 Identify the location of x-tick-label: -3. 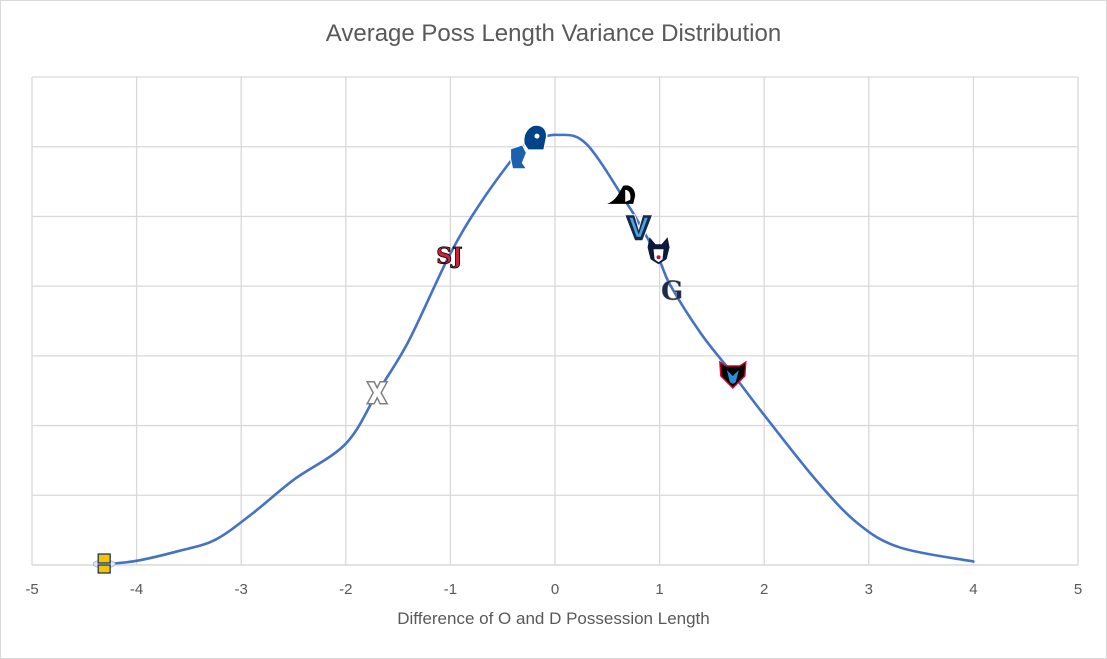
(241, 589).